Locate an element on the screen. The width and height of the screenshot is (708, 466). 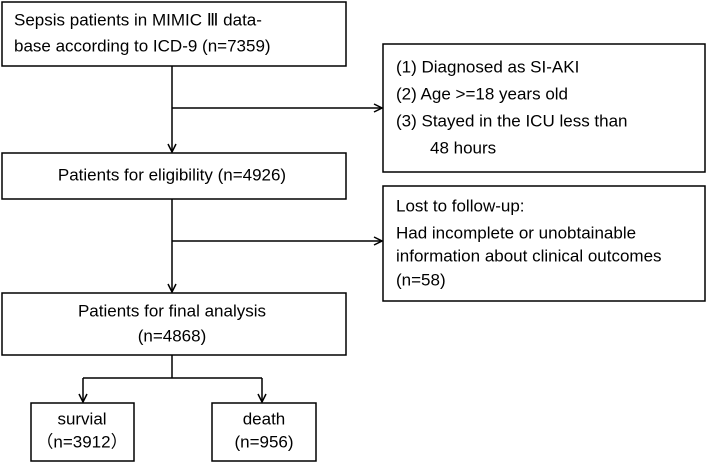
node-text: (n=956) is located at coordinates (263, 441).